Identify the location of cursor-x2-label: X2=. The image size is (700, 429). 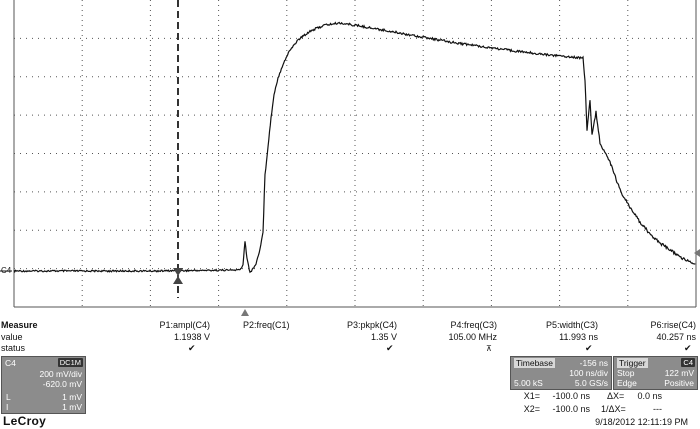
(531, 409).